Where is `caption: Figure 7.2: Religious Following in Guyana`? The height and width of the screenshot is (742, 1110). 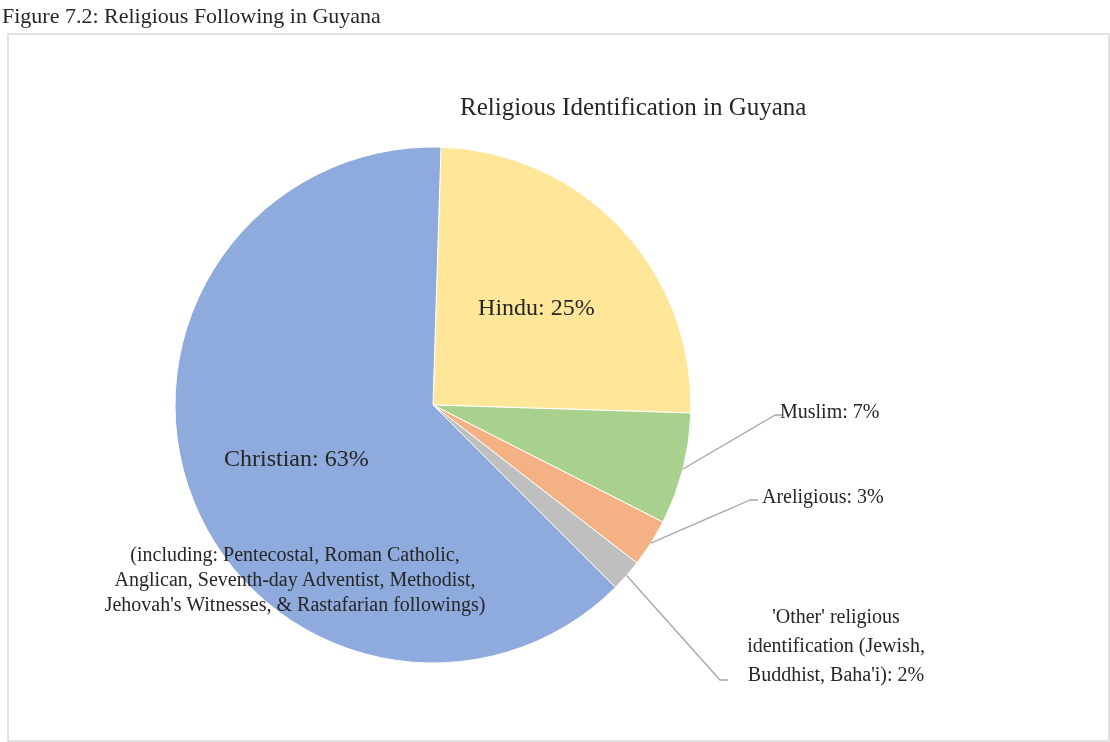 caption: Figure 7.2: Religious Following in Guyana is located at coordinates (192, 15).